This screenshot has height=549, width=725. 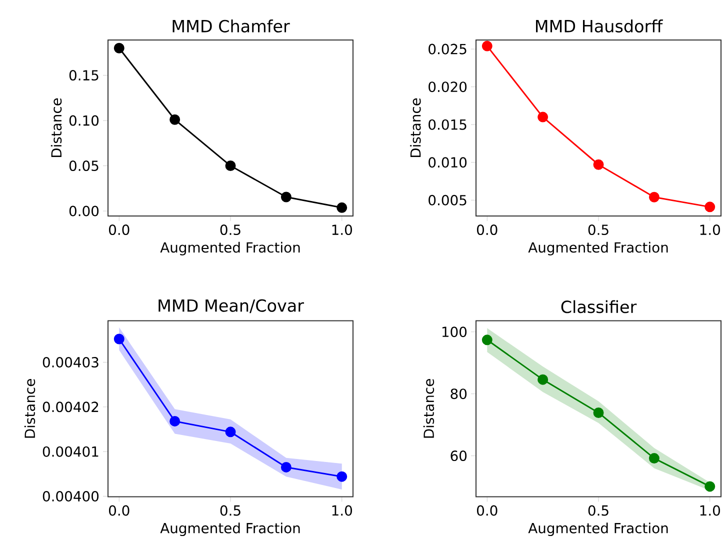 I want to click on y-tick-label: 0.15, so click(x=83, y=75).